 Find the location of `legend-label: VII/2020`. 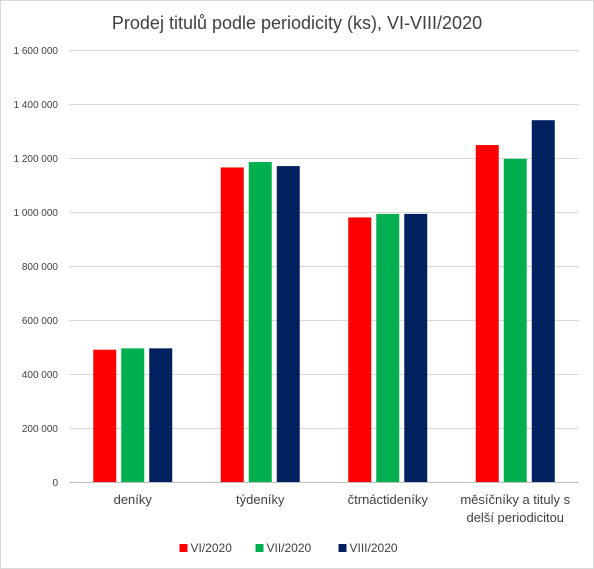

legend-label: VII/2020 is located at coordinates (289, 548).